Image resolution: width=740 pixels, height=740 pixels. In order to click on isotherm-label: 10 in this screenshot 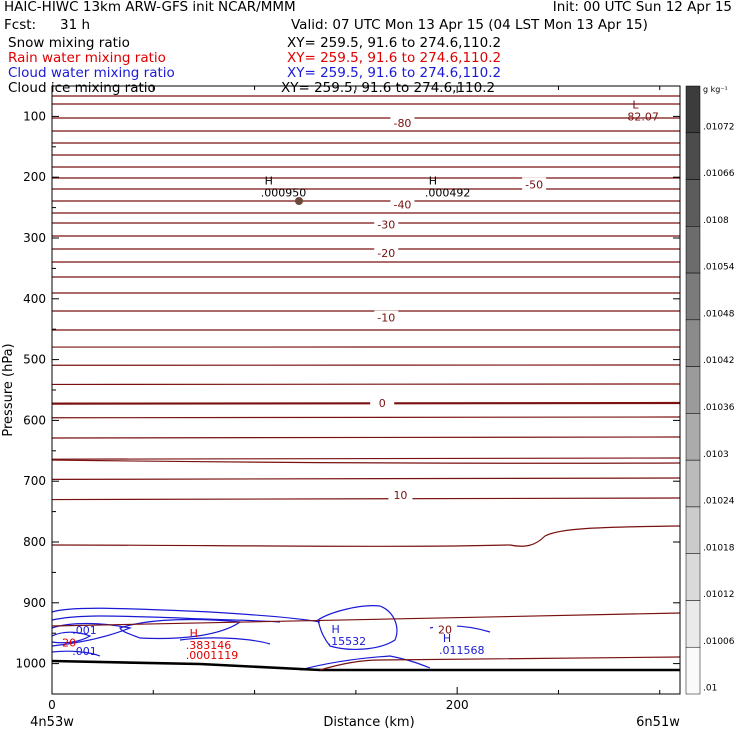, I will do `click(400, 495)`.